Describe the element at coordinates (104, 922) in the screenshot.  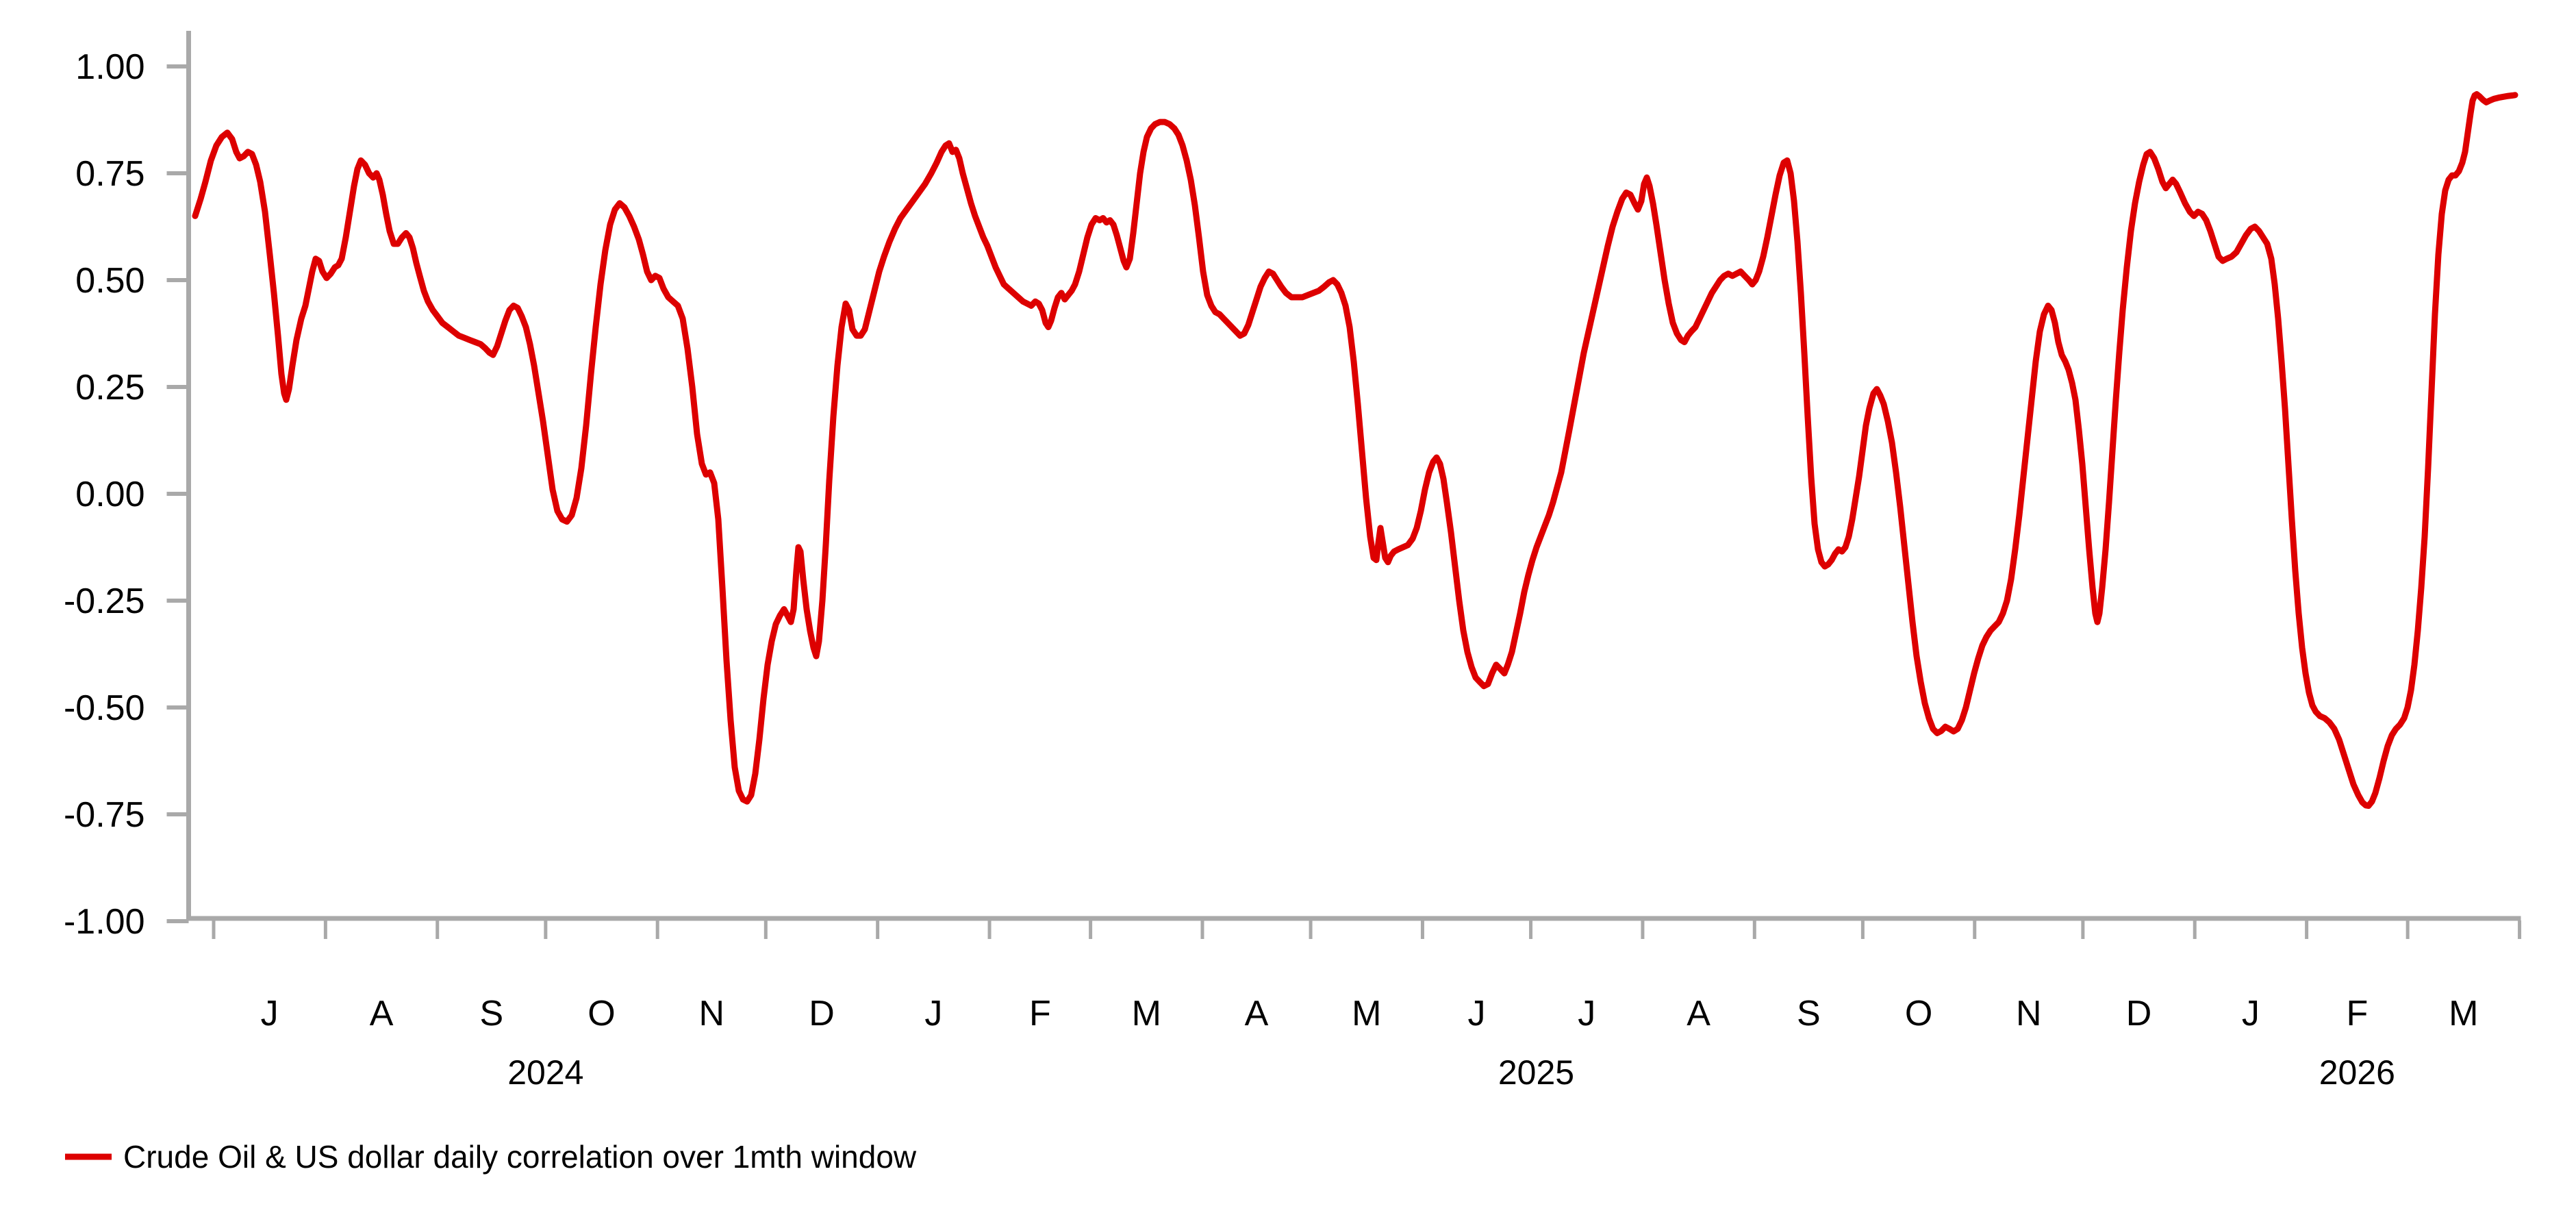
I see `y-tick-label: -1.00` at that location.